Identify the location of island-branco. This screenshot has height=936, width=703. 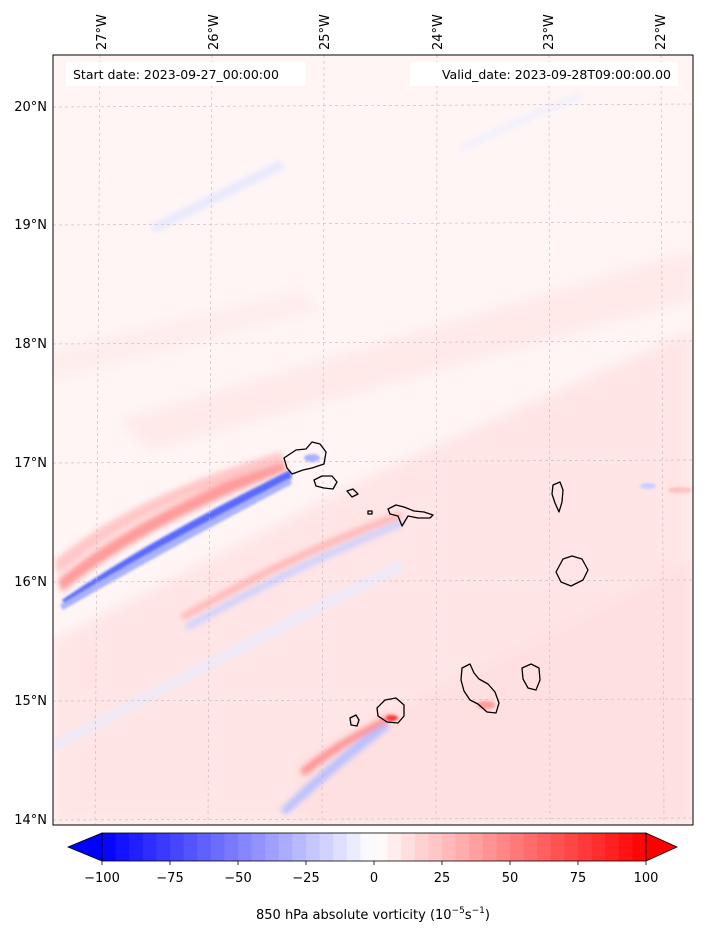
(370, 512).